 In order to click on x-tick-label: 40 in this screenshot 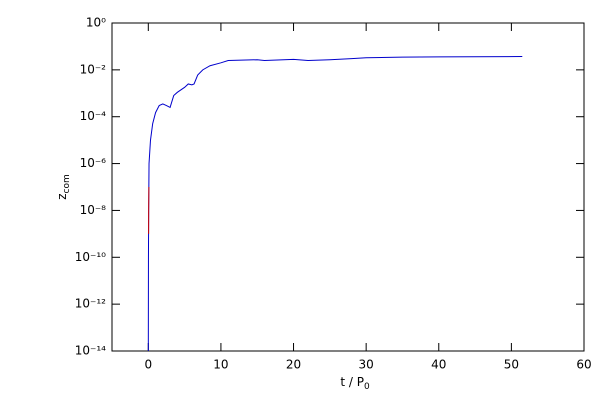, I will do `click(438, 365)`.